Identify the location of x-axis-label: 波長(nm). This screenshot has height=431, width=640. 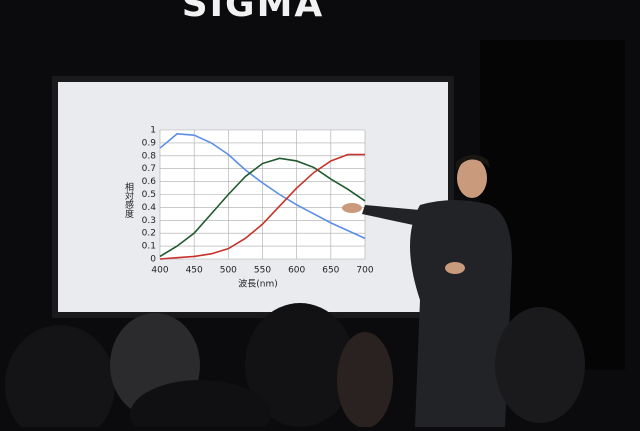
(258, 284).